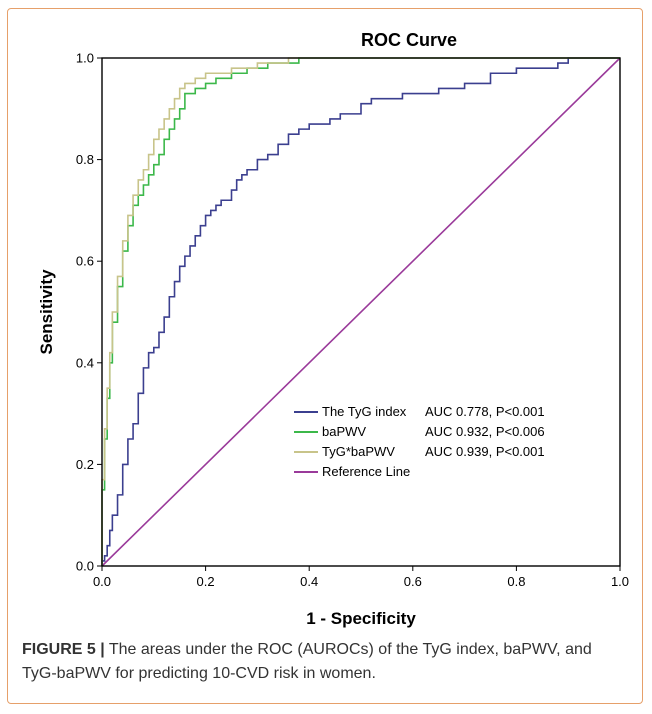  Describe the element at coordinates (206, 581) in the screenshot. I see `x-tick-label: 0.2` at that location.